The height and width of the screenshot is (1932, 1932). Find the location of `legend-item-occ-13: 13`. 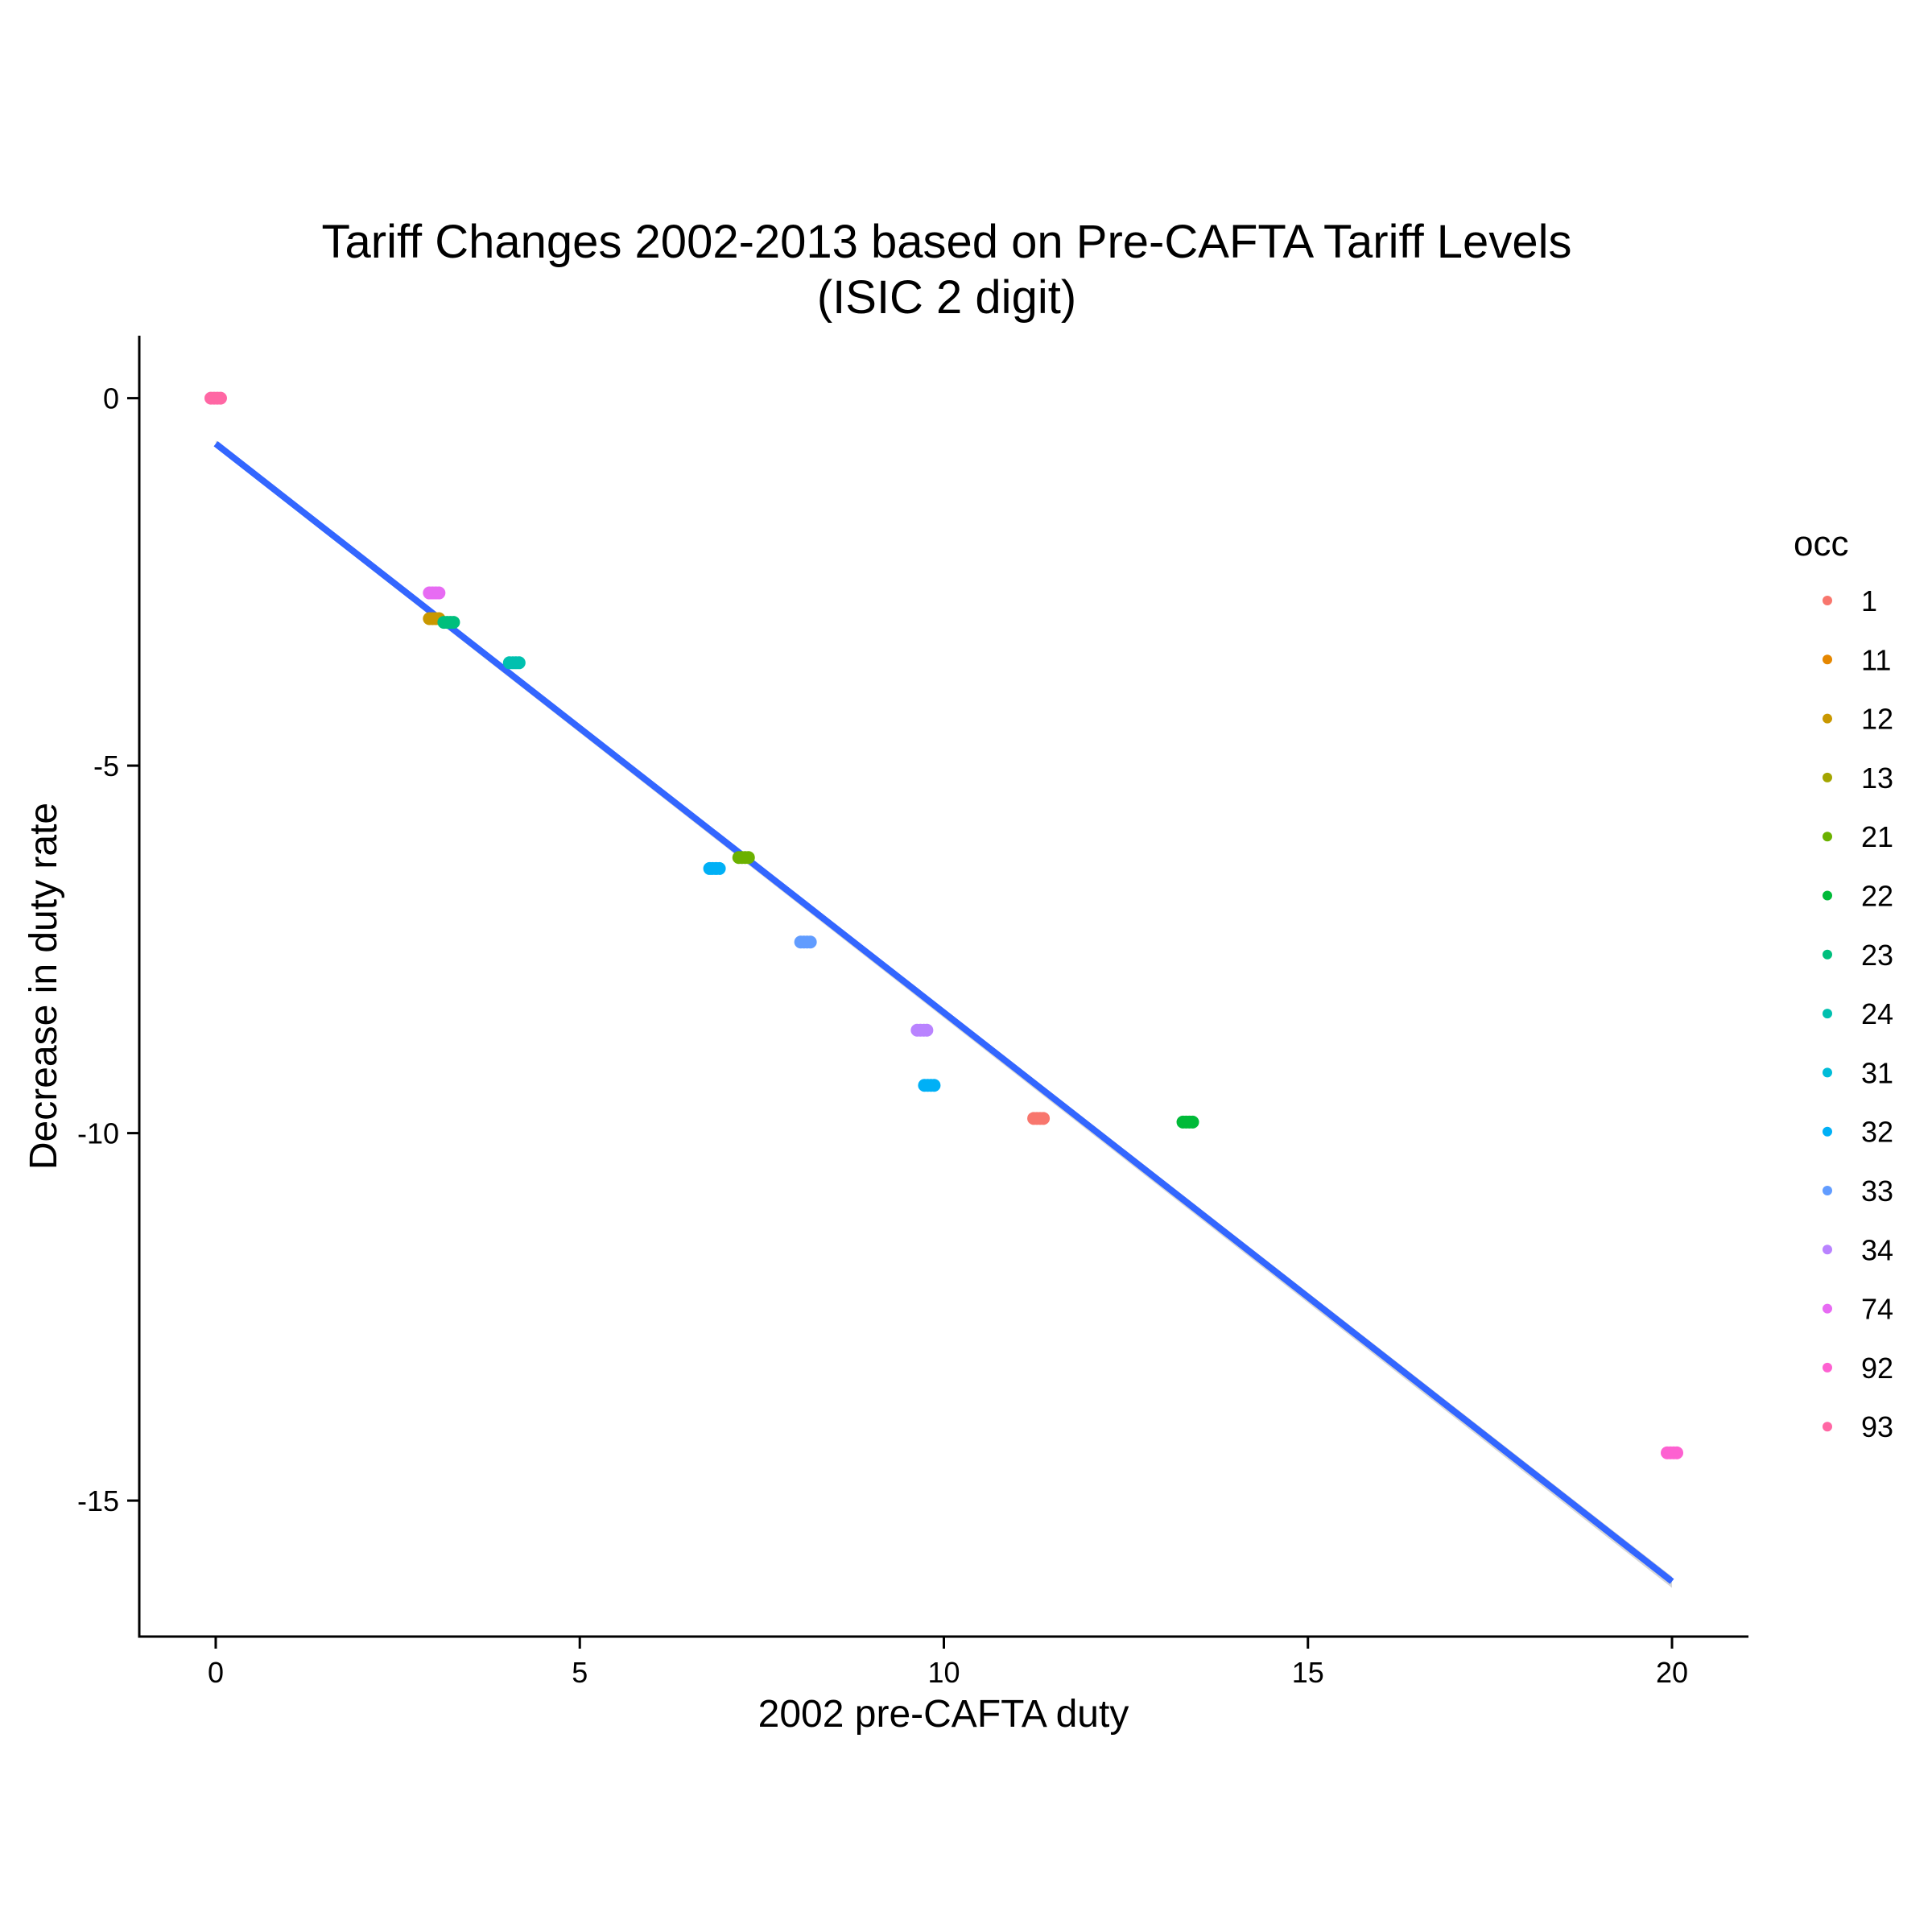

legend-item-occ-13: 13 is located at coordinates (1858, 778).